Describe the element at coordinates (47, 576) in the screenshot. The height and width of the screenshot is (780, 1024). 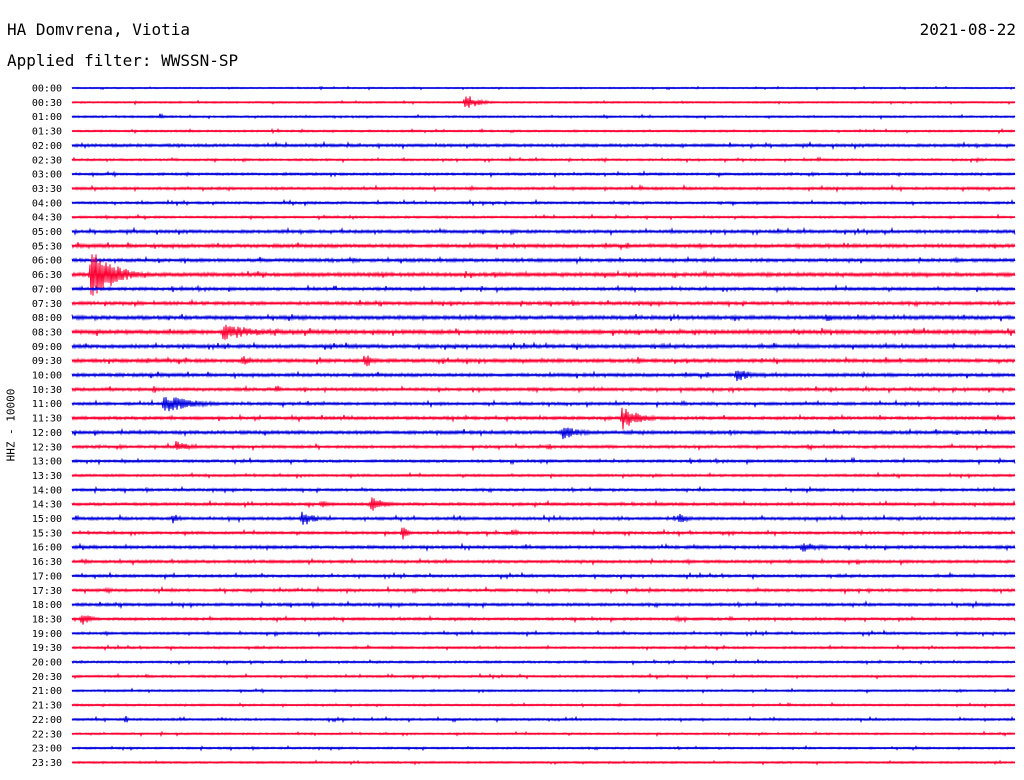
I see `time-tick-label: 17:00` at that location.